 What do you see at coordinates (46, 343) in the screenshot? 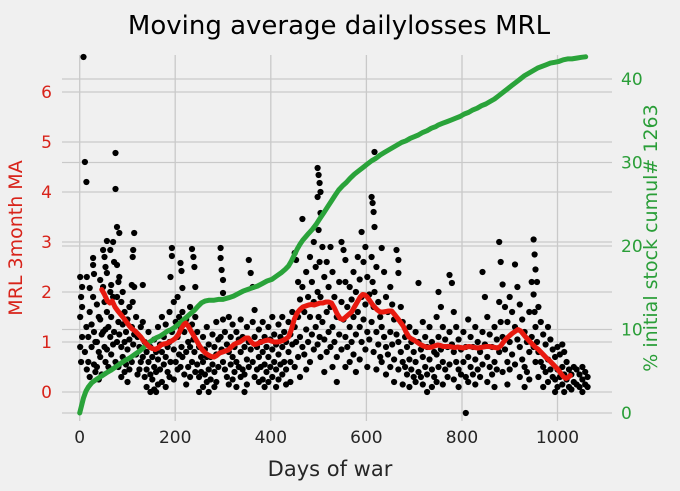
I see `left-tick-label: 1` at bounding box center [46, 343].